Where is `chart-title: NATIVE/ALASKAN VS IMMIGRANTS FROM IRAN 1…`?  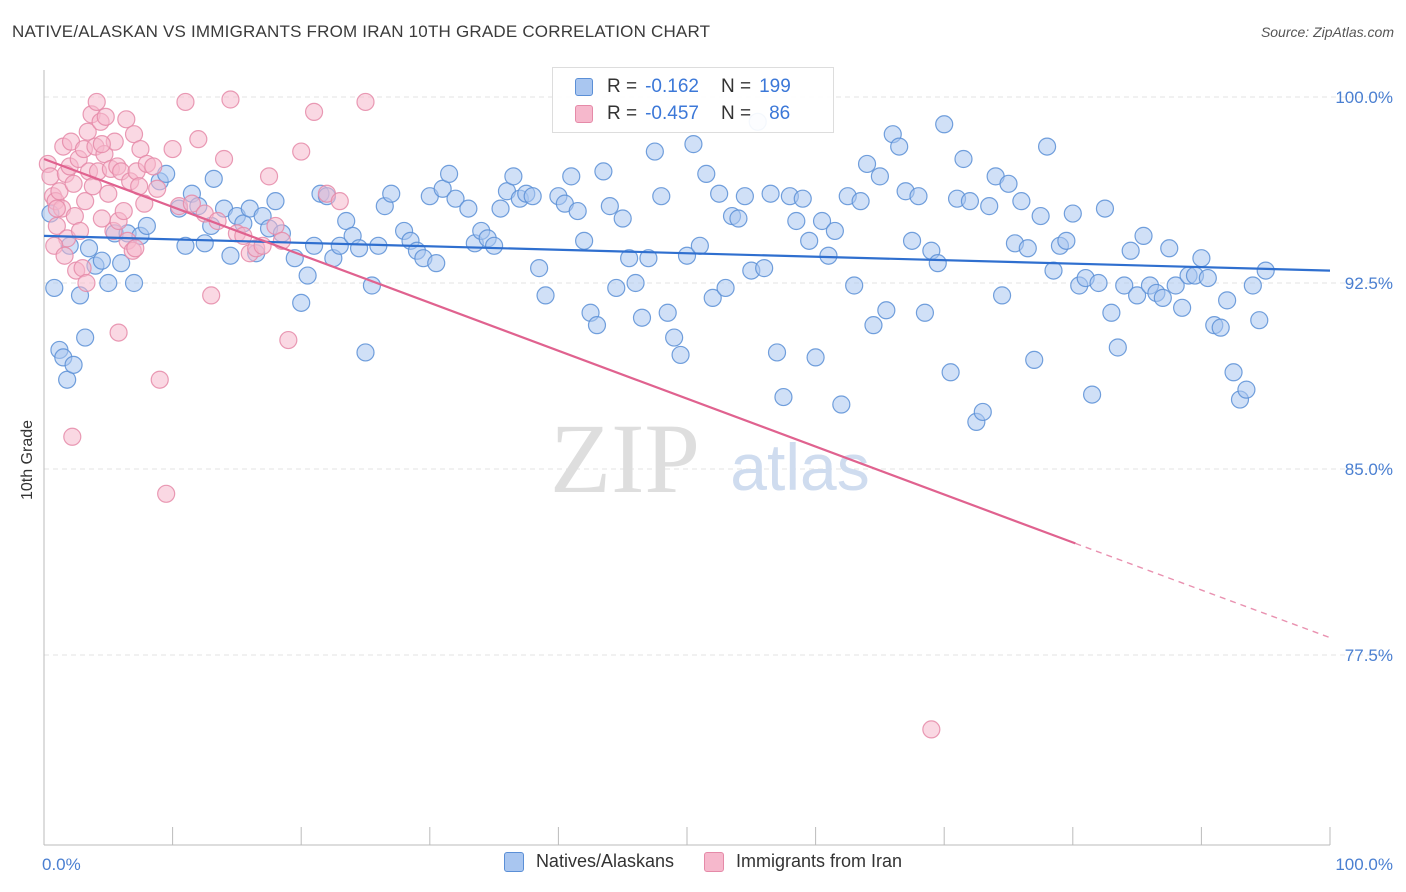 chart-title: NATIVE/ALASKAN VS IMMIGRANTS FROM IRAN 1… is located at coordinates (361, 31).